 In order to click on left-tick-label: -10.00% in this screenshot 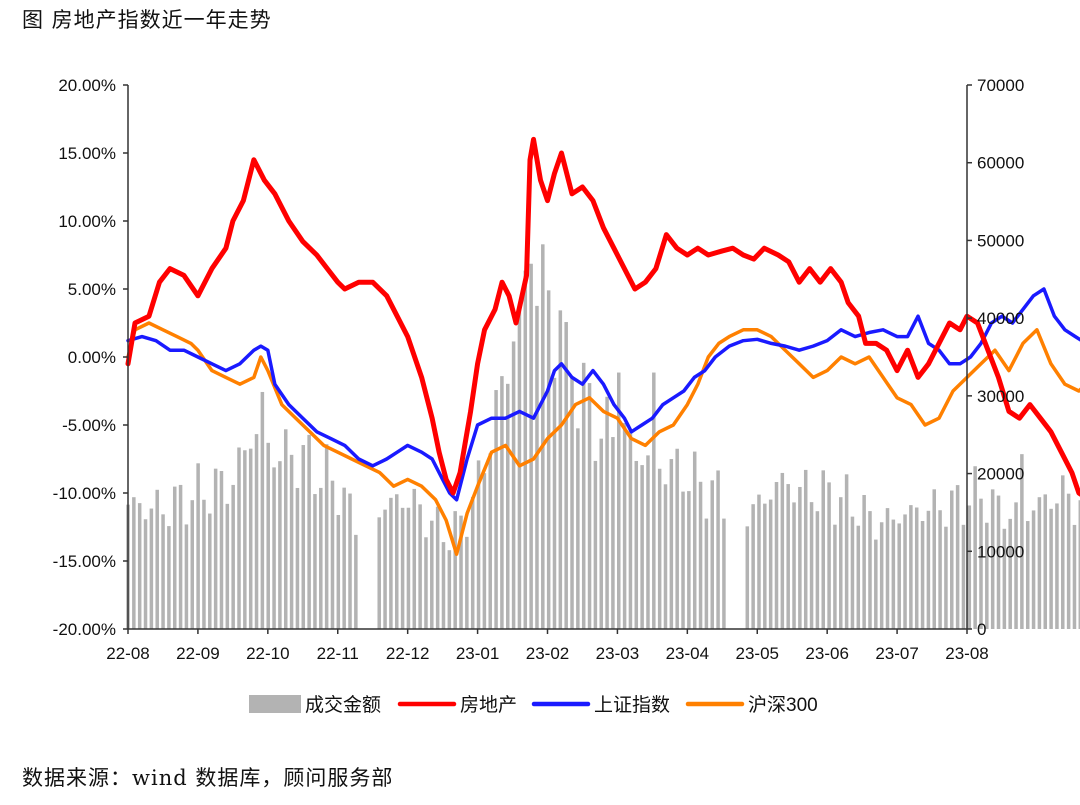, I will do `click(84, 493)`.